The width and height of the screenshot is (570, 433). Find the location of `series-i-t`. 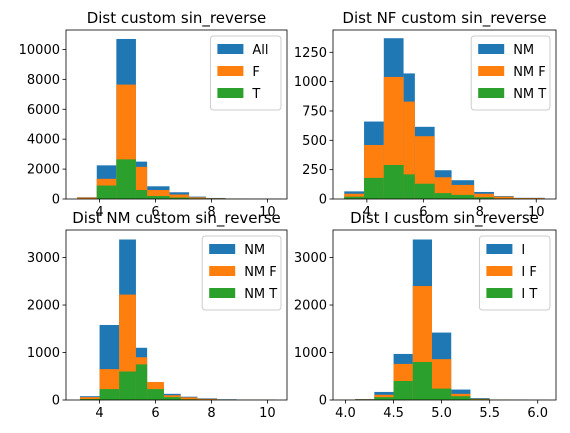

series-i-t is located at coordinates (441, 381).